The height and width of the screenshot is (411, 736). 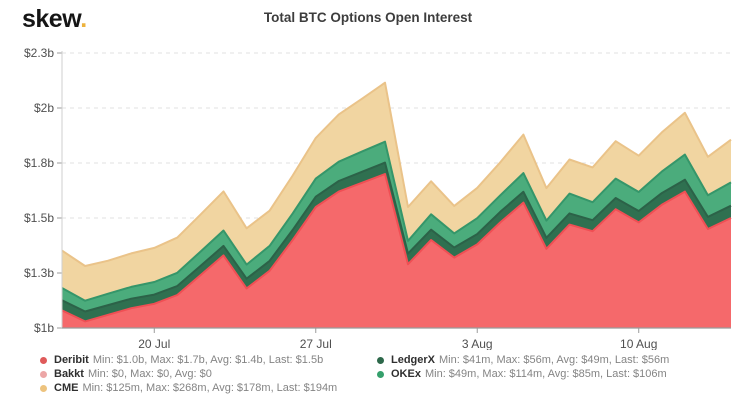 What do you see at coordinates (638, 343) in the screenshot?
I see `x-axis-label: 10 Aug` at bounding box center [638, 343].